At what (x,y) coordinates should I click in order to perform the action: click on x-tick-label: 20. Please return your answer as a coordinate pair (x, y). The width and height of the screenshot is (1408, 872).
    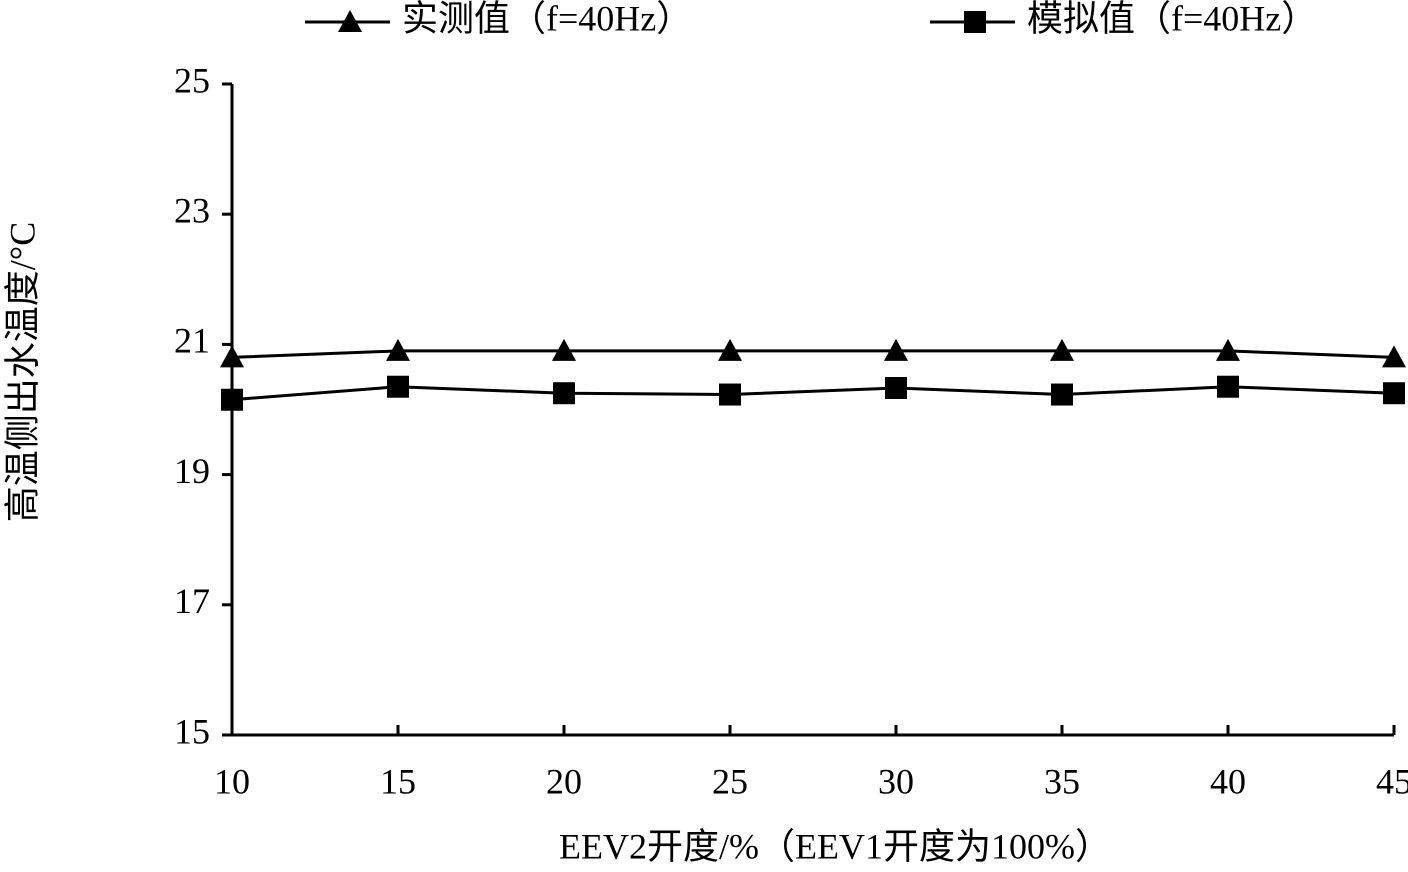
    Looking at the image, I should click on (564, 781).